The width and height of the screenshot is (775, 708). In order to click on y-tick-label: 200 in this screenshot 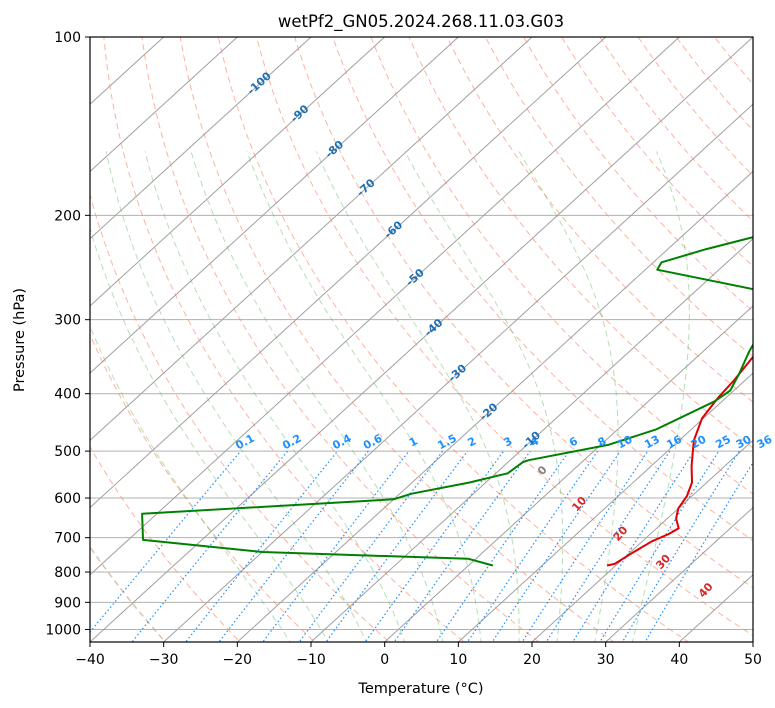, I will do `click(67, 216)`.